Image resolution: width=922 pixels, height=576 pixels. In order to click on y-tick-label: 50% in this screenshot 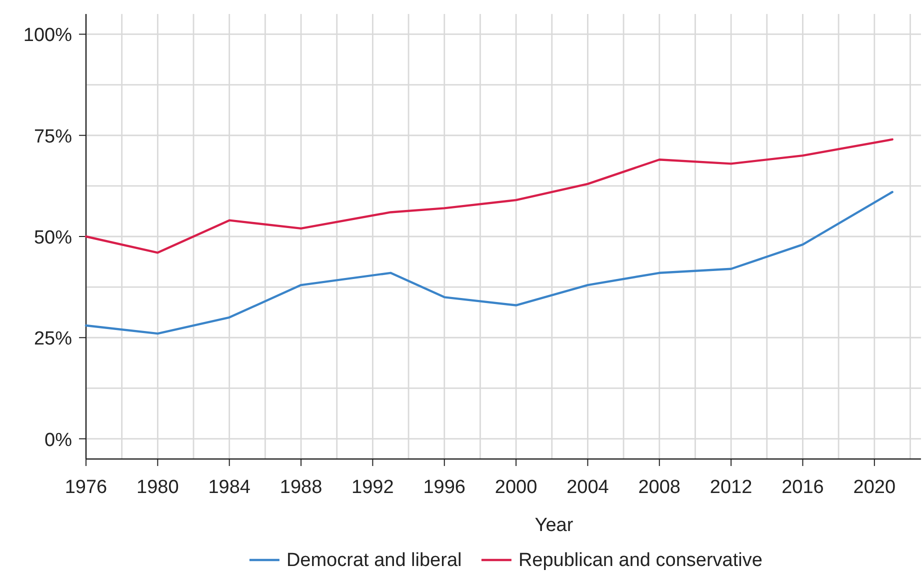, I will do `click(53, 238)`.